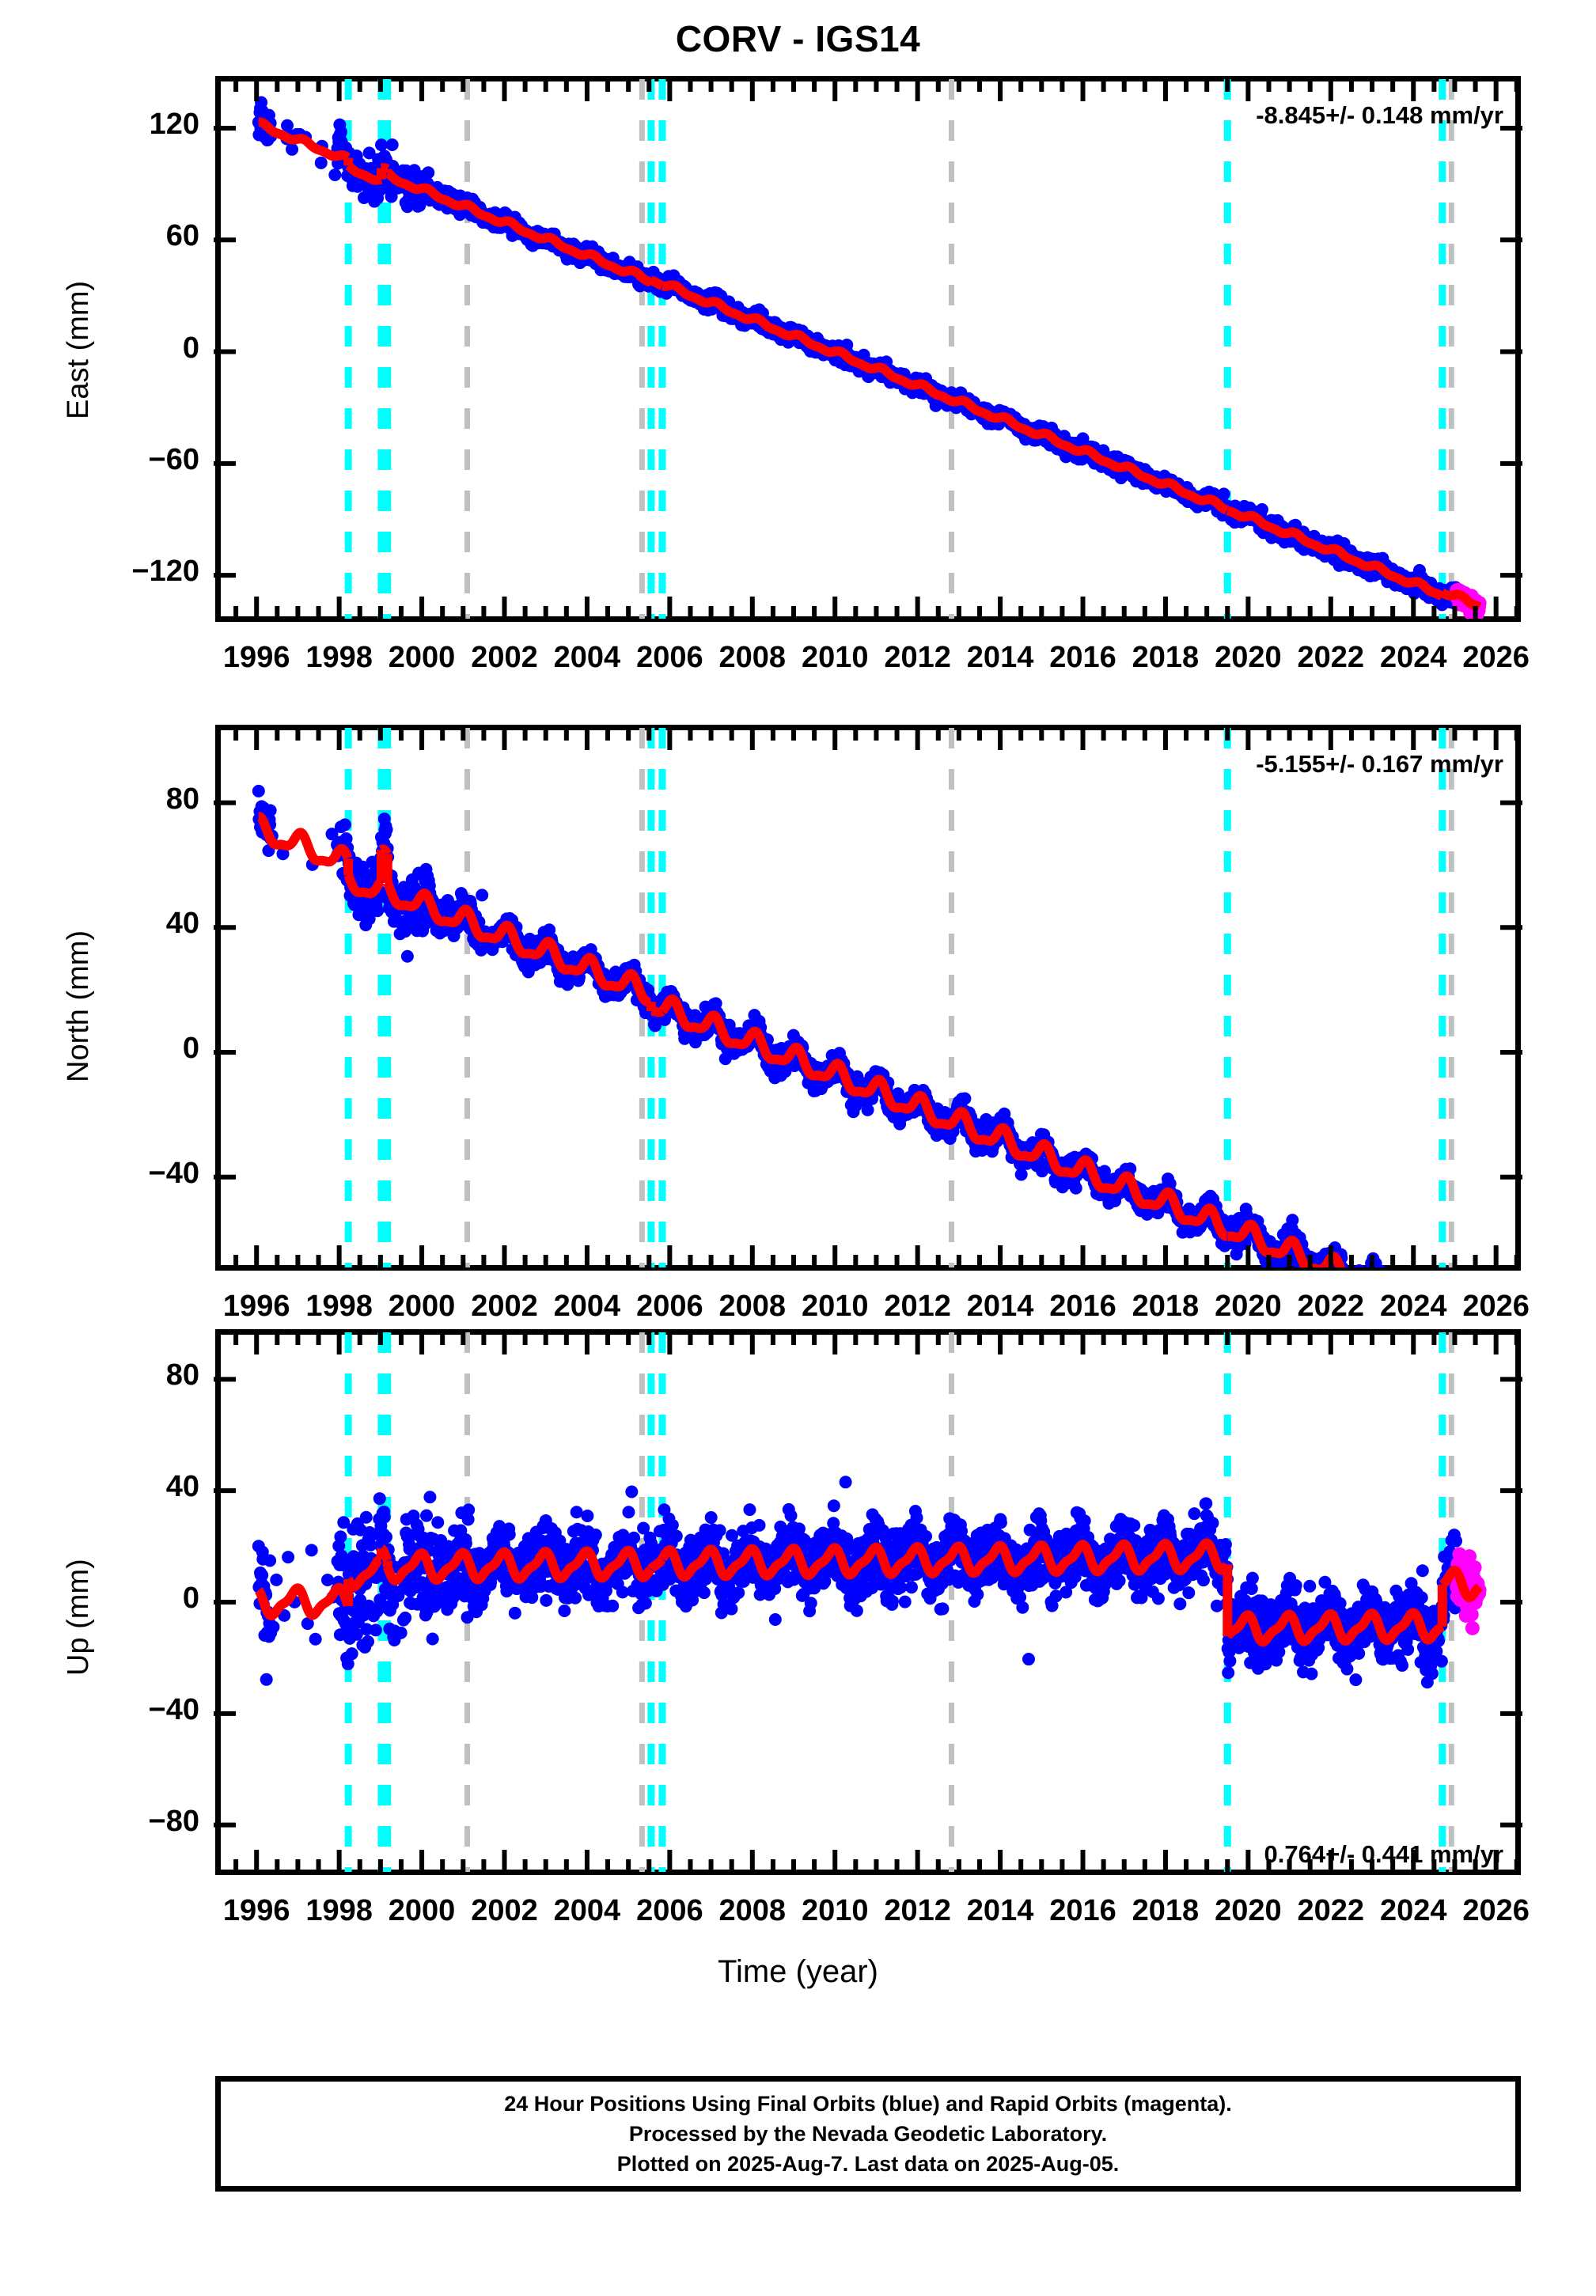 The height and width of the screenshot is (2296, 1596). What do you see at coordinates (587, 1910) in the screenshot?
I see `panel-up-xtick: 2004` at bounding box center [587, 1910].